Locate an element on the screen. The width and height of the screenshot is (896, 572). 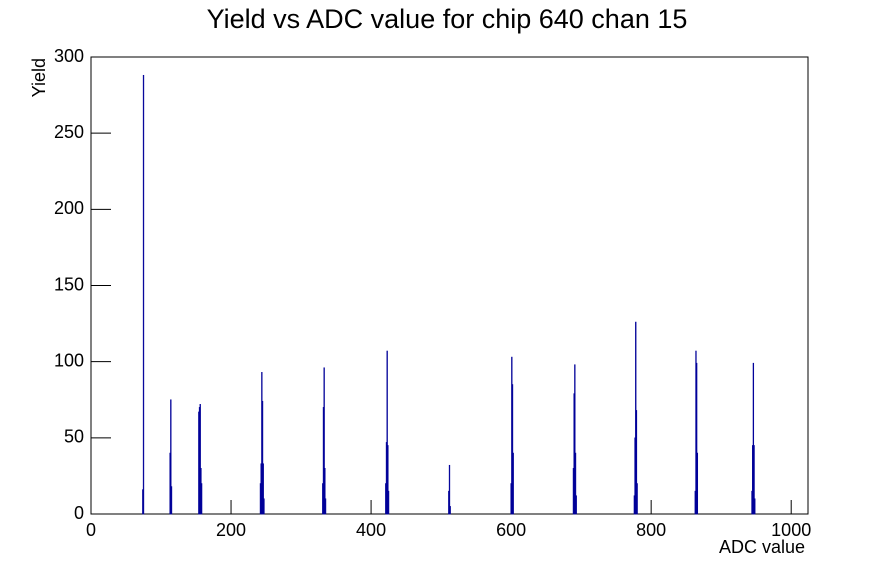
x-tick-label: 600 is located at coordinates (511, 530).